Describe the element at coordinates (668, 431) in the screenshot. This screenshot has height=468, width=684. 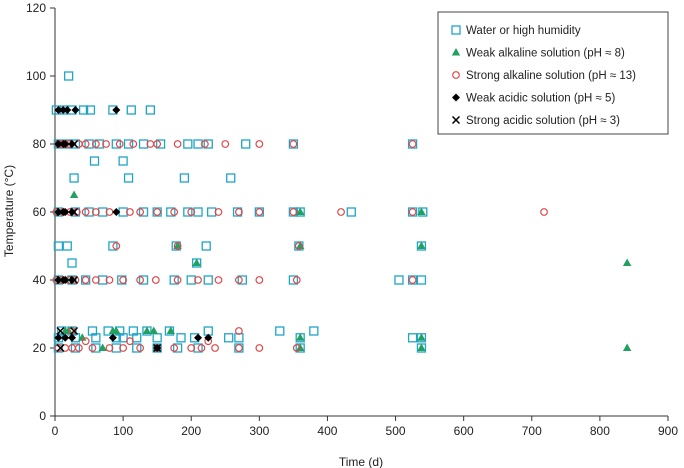
I see `x-tick-label: 900` at that location.